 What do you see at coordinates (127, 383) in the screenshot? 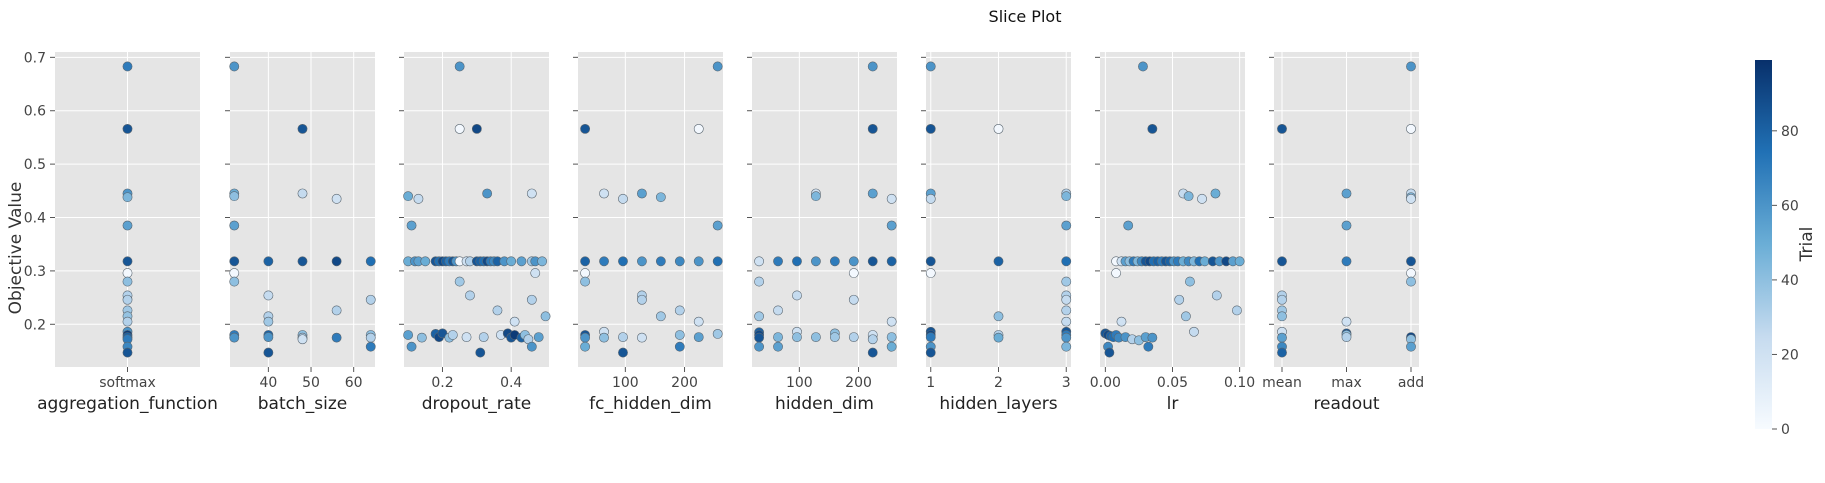
I see `x-tick-label: softmax` at bounding box center [127, 383].